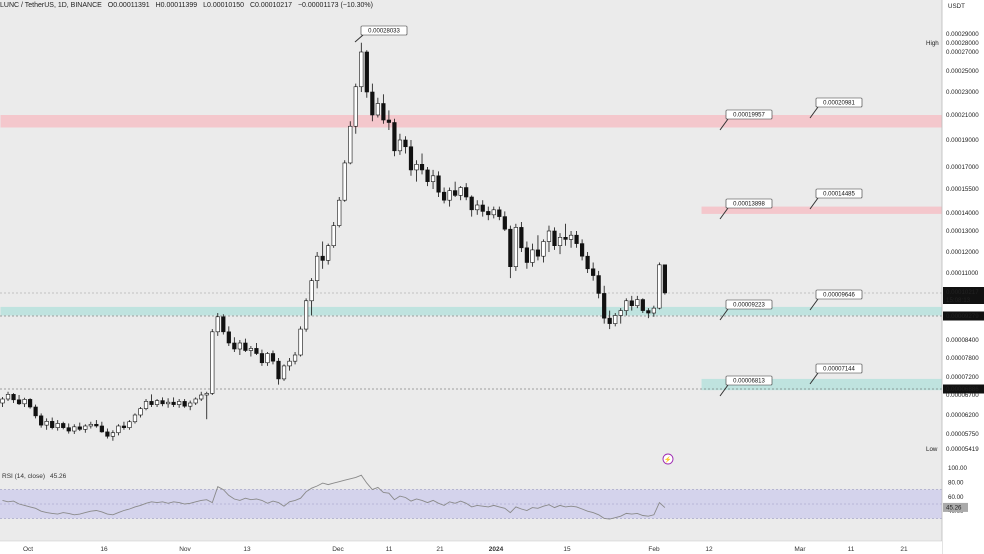 This screenshot has height=554, width=984. I want to click on event-marker-icon, so click(668, 459).